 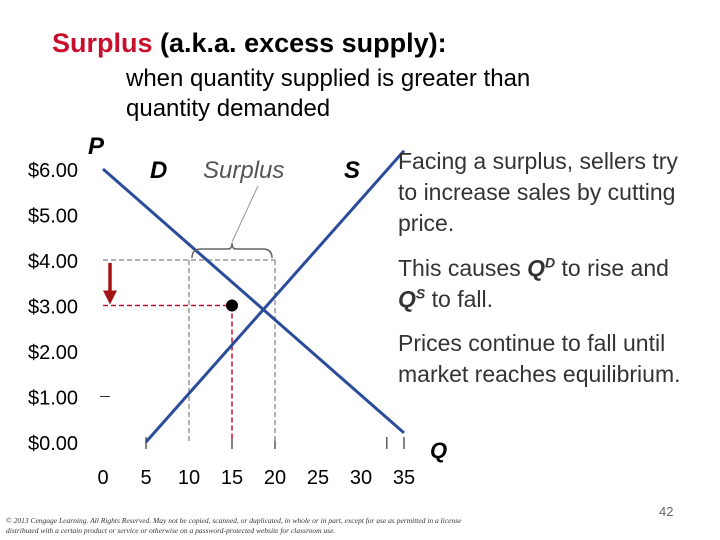 What do you see at coordinates (666, 511) in the screenshot?
I see `page-number: 42` at bounding box center [666, 511].